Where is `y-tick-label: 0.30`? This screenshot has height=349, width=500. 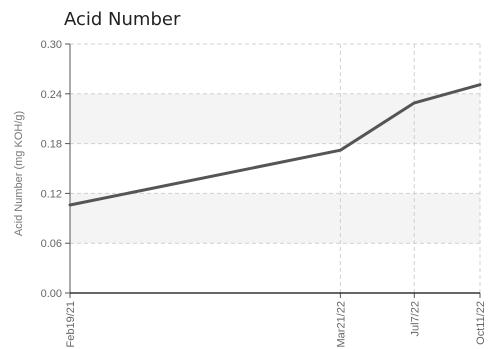
y-tick-label: 0.30 is located at coordinates (51, 45).